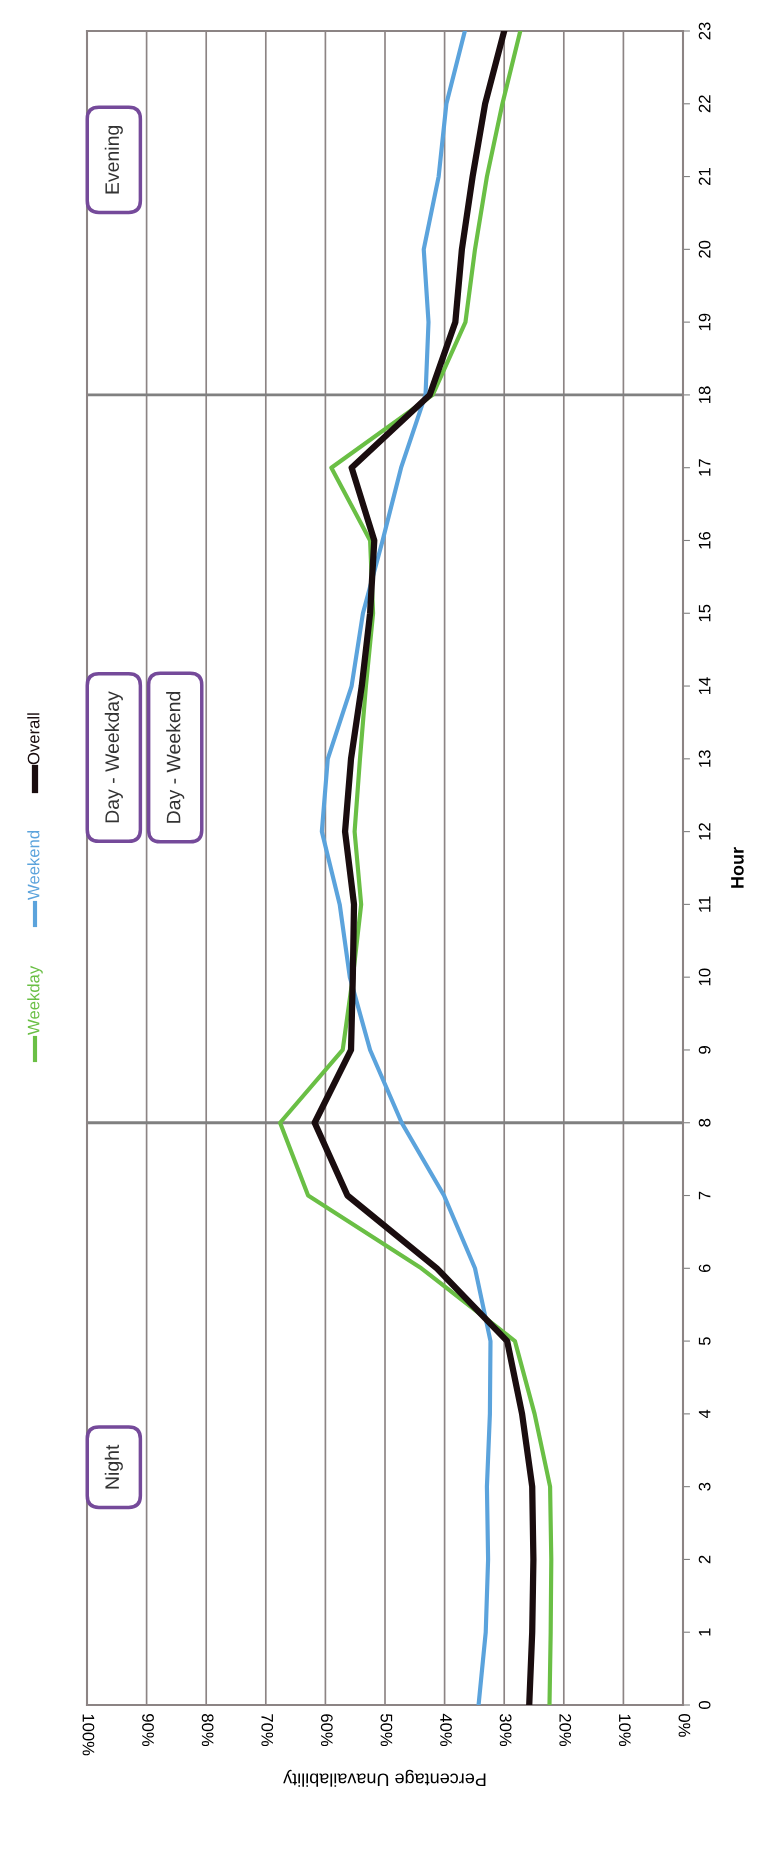 This screenshot has width=779, height=1856. What do you see at coordinates (704, 1486) in the screenshot?
I see `y-tick-label: 3` at bounding box center [704, 1486].